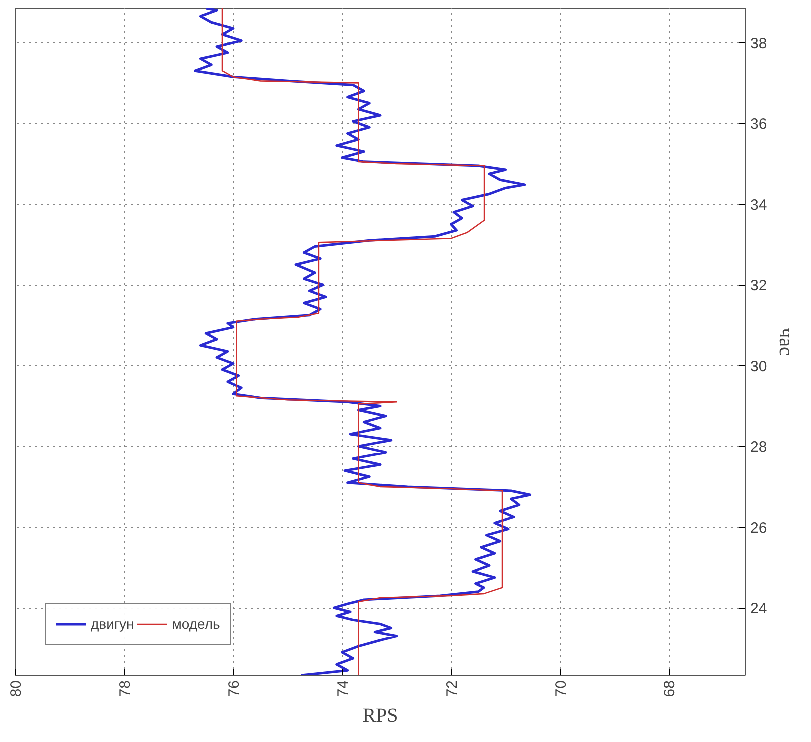  What do you see at coordinates (759, 205) in the screenshot?
I see `y-tick-label: 34` at bounding box center [759, 205].